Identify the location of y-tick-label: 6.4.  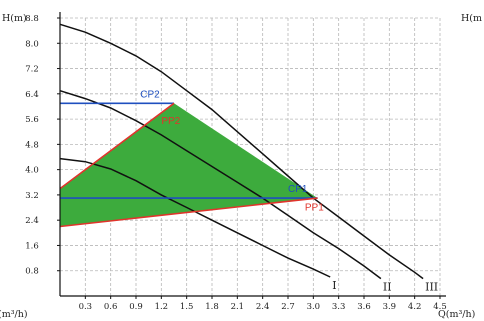
(32, 95).